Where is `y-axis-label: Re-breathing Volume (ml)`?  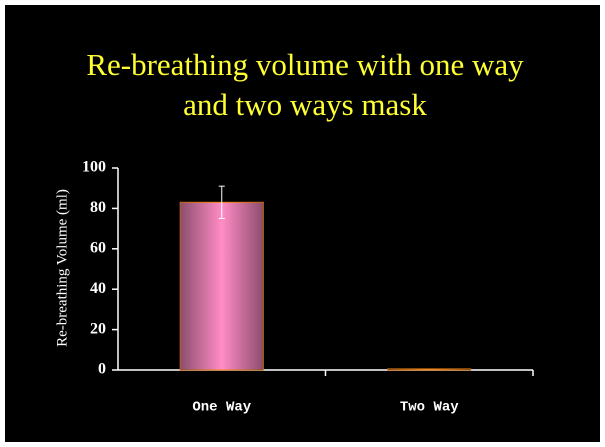 y-axis-label: Re-breathing Volume (ml) is located at coordinates (62, 268).